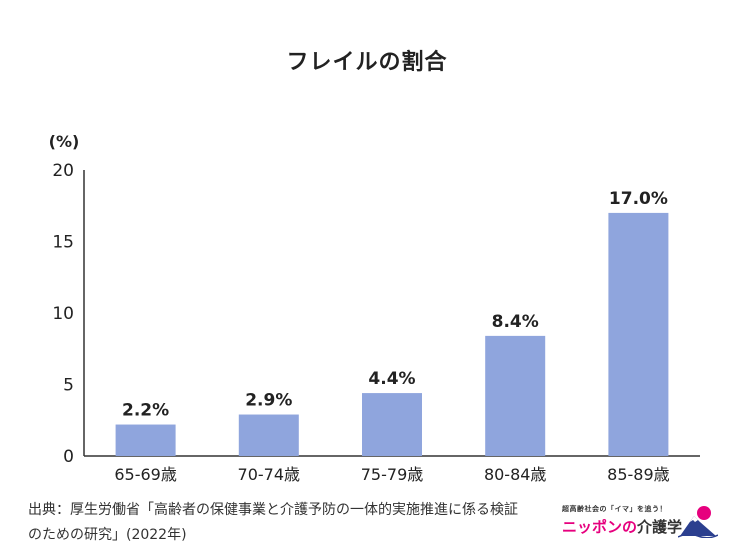  Describe the element at coordinates (515, 474) in the screenshot. I see `x-tick-label: 80-84歳` at that location.